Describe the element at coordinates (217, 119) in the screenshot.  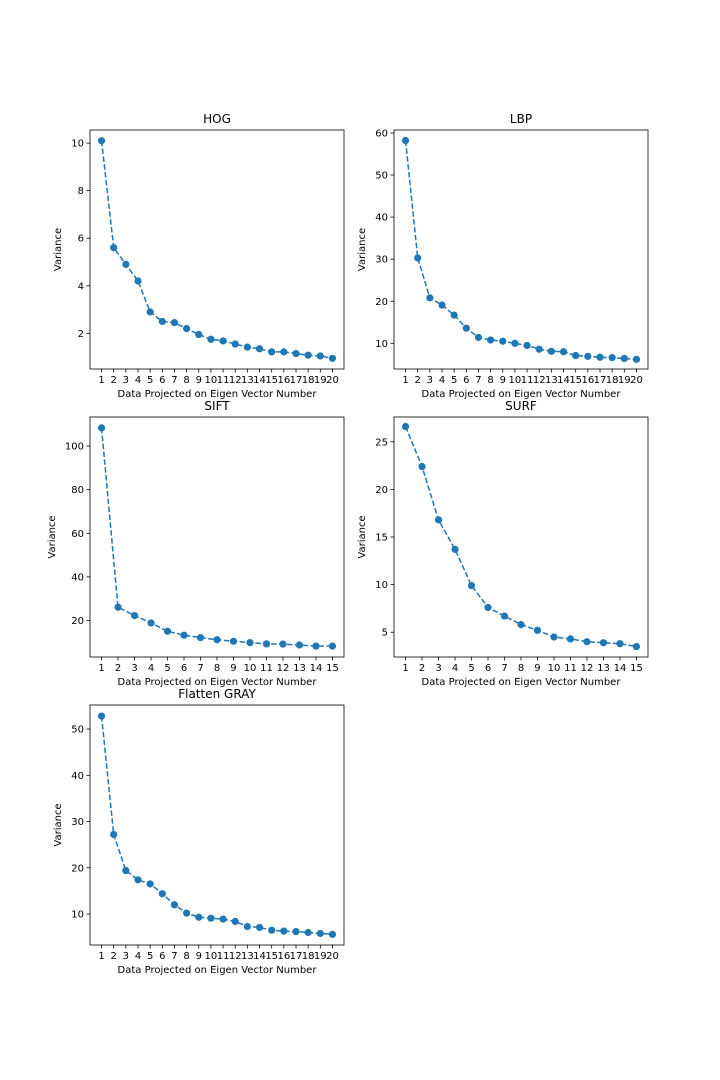
I see `panel-title: HOG` at that location.